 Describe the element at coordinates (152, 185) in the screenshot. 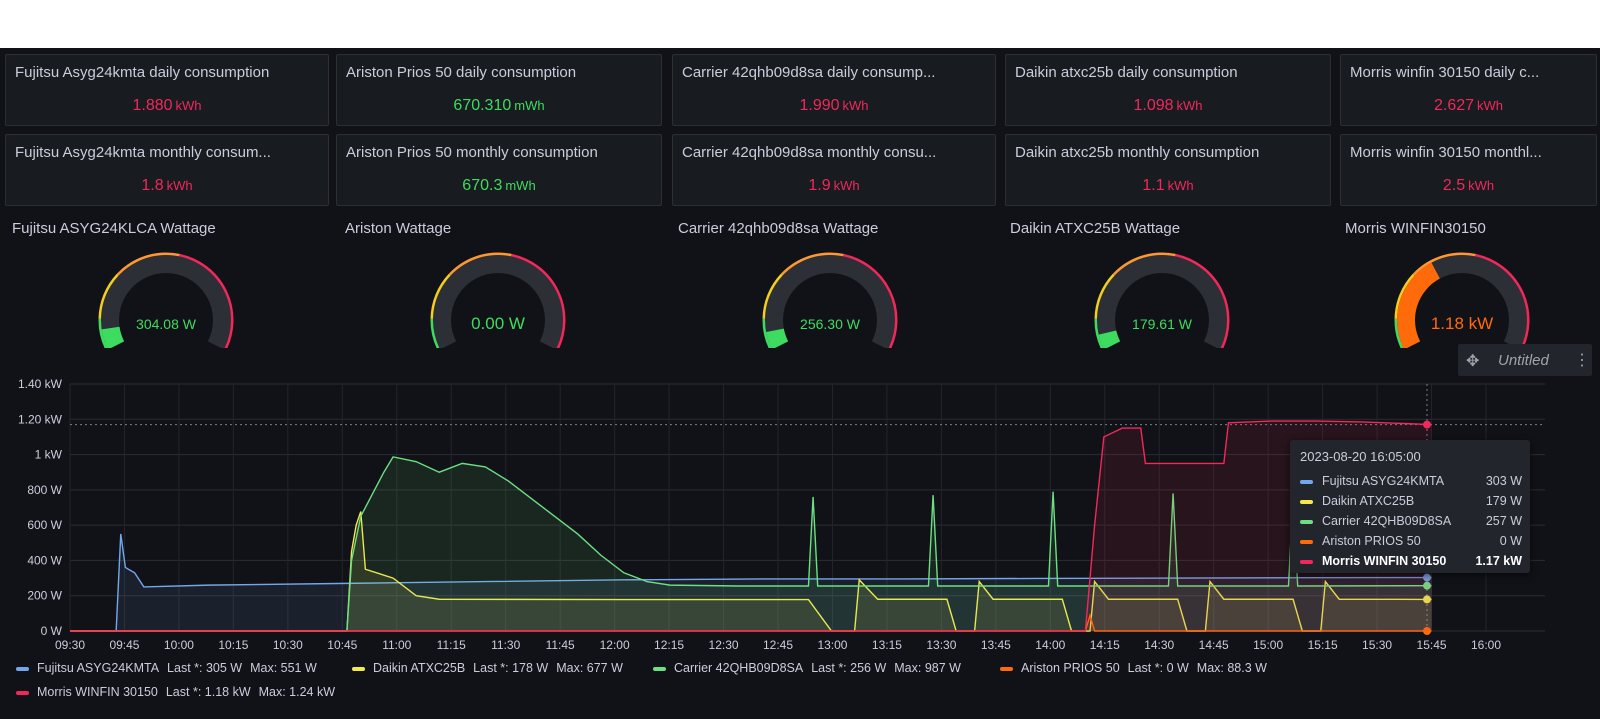

I see `stat-number: 1.8` at that location.